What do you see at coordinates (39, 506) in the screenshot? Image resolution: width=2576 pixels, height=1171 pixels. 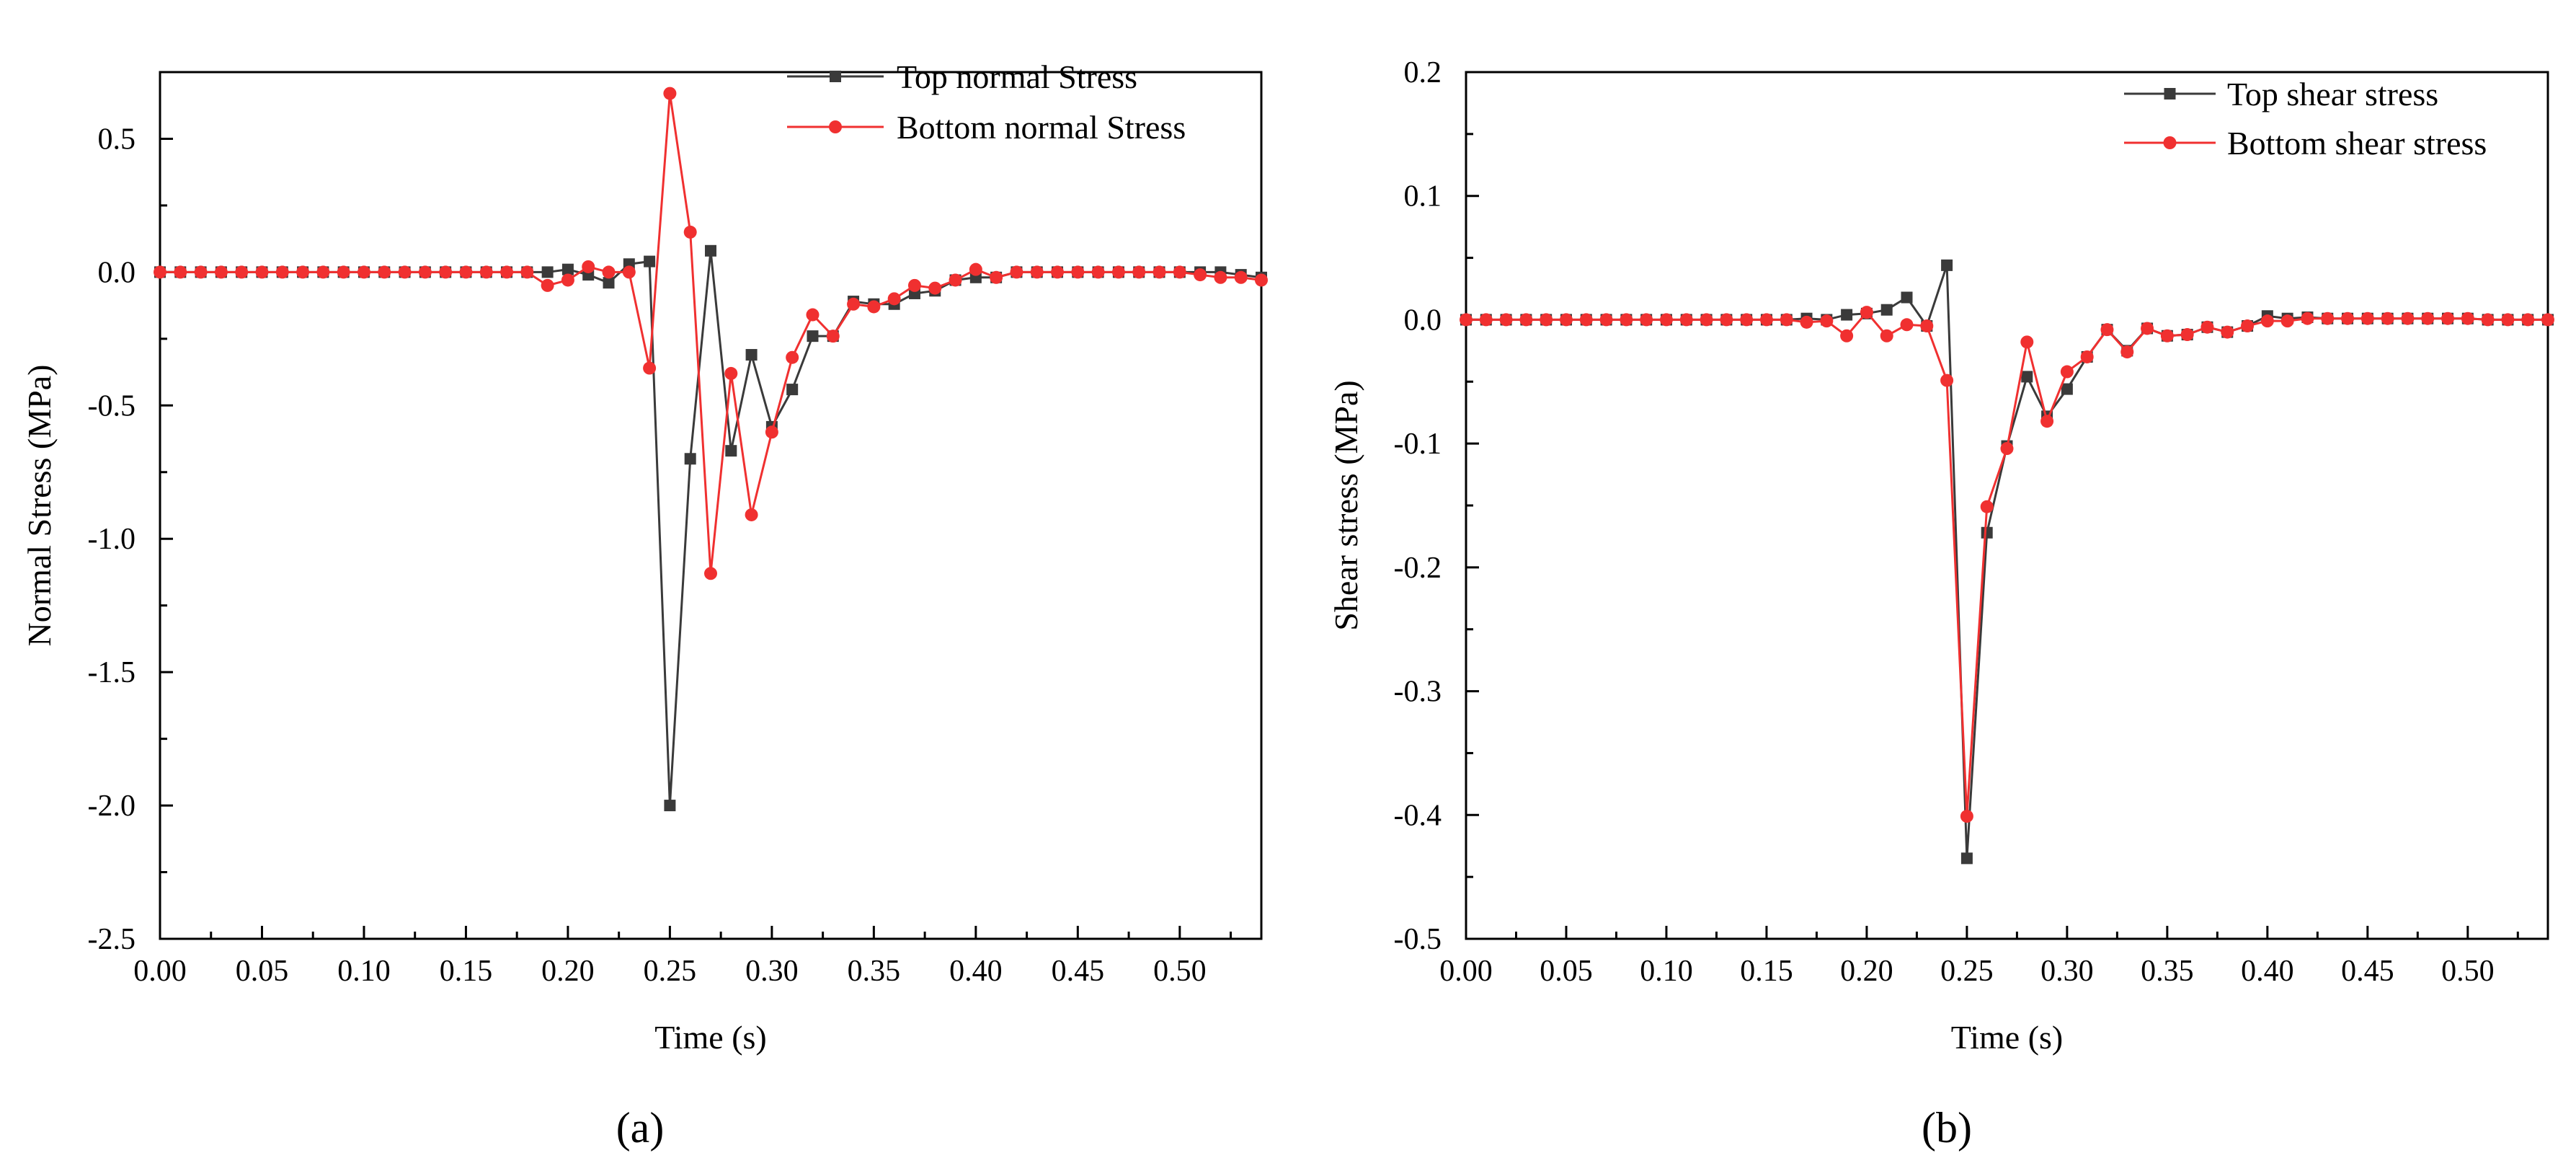 I see `y-axis-title: Normal Stress (MPa)` at bounding box center [39, 506].